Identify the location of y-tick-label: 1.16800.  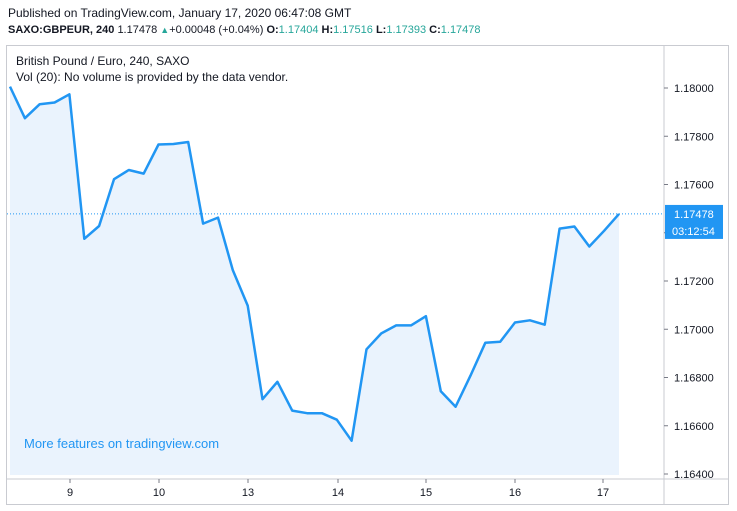
(694, 379).